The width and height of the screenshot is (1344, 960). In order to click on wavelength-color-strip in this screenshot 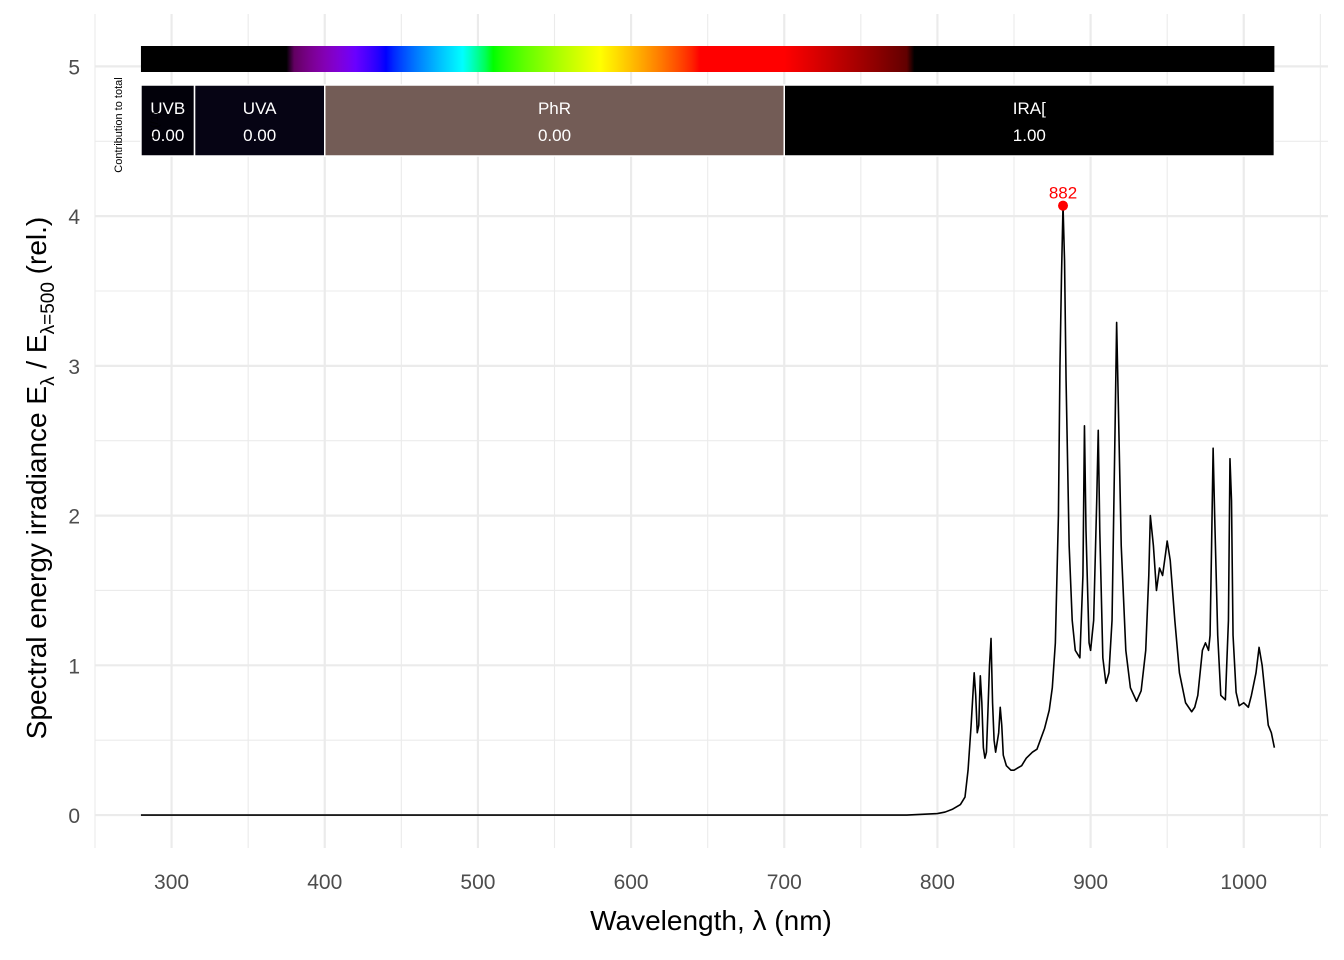, I will do `click(707, 59)`.